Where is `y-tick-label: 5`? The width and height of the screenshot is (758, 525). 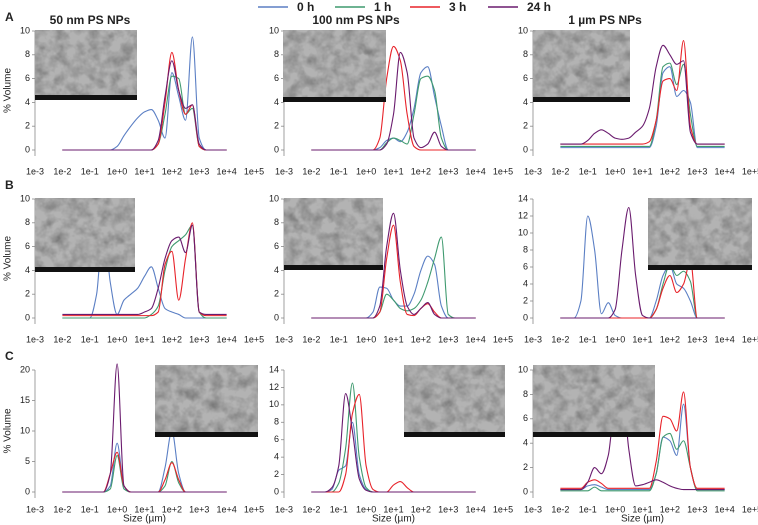
y-tick-label: 5 is located at coordinates (27, 461).